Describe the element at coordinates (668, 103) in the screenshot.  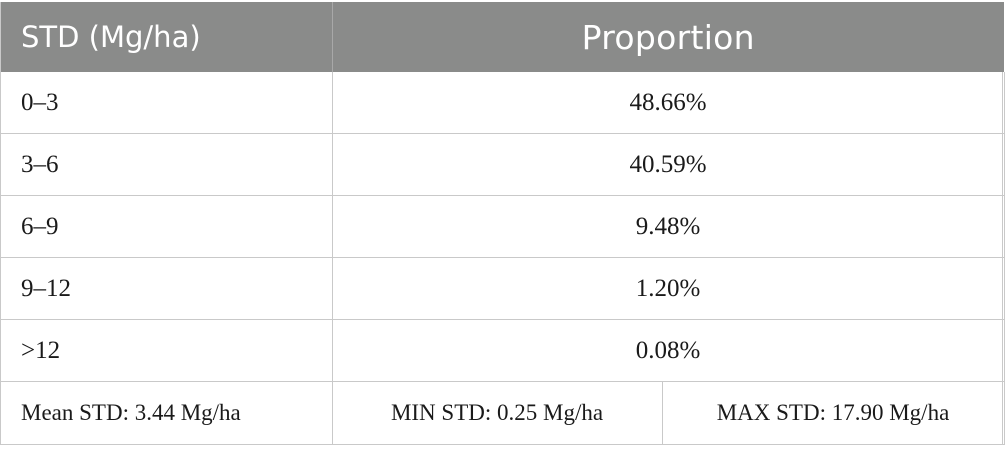
I see `row-proportion-cell: 48.66%` at that location.